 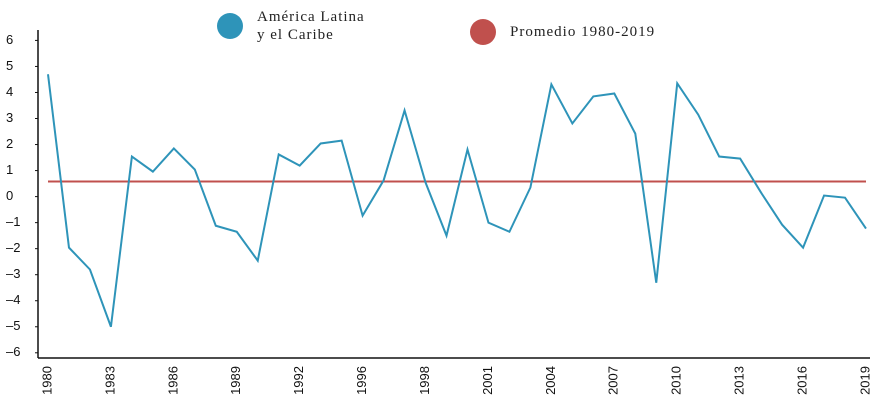 I want to click on x-tick-label: 1989, so click(x=235, y=380).